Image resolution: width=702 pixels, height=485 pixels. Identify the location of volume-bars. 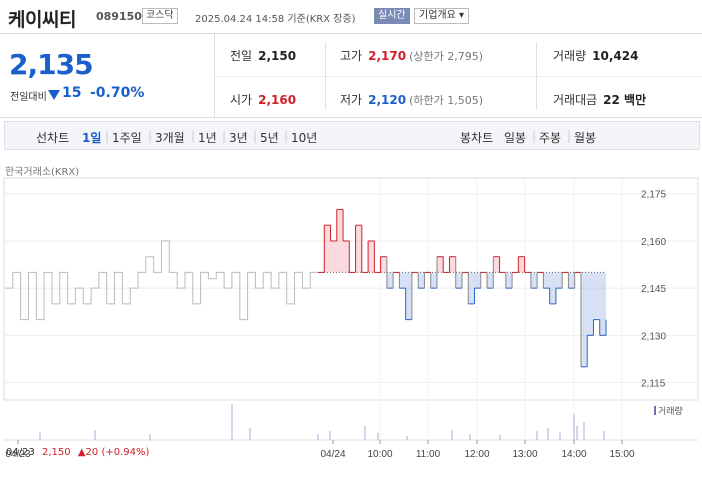
(322, 422).